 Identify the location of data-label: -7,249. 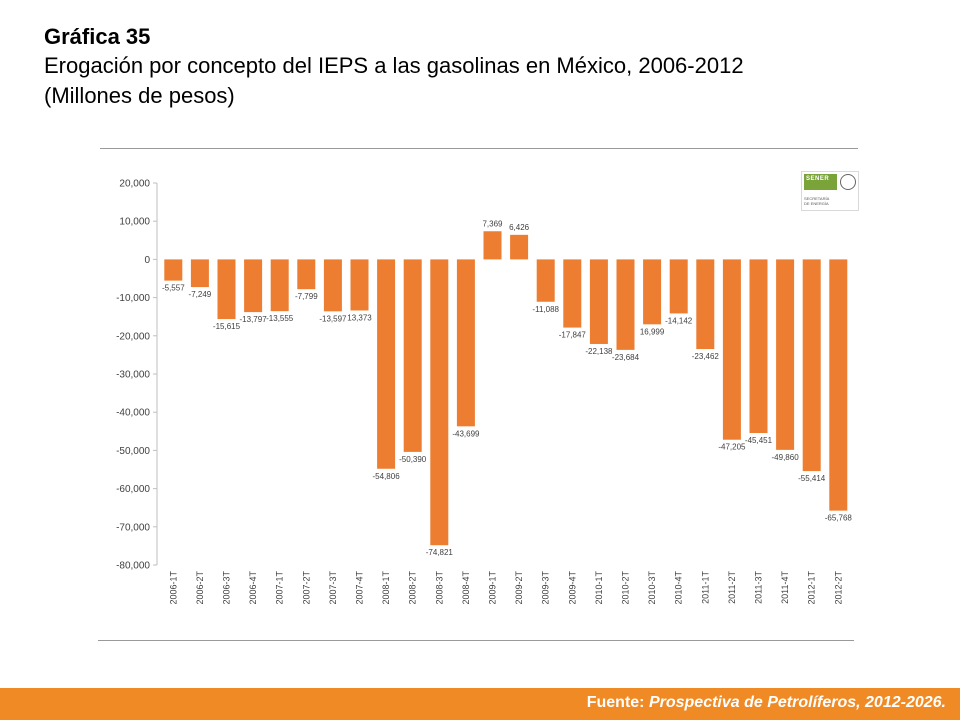
(200, 294).